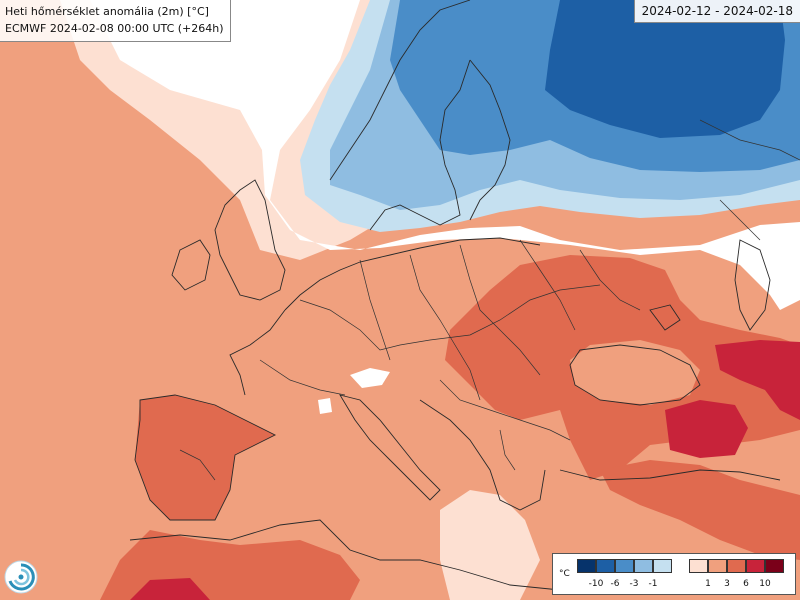 This screenshot has height=600, width=800. I want to click on model-run: ECMWF 2024-02-08 00:00 UTC (+264h), so click(114, 28).